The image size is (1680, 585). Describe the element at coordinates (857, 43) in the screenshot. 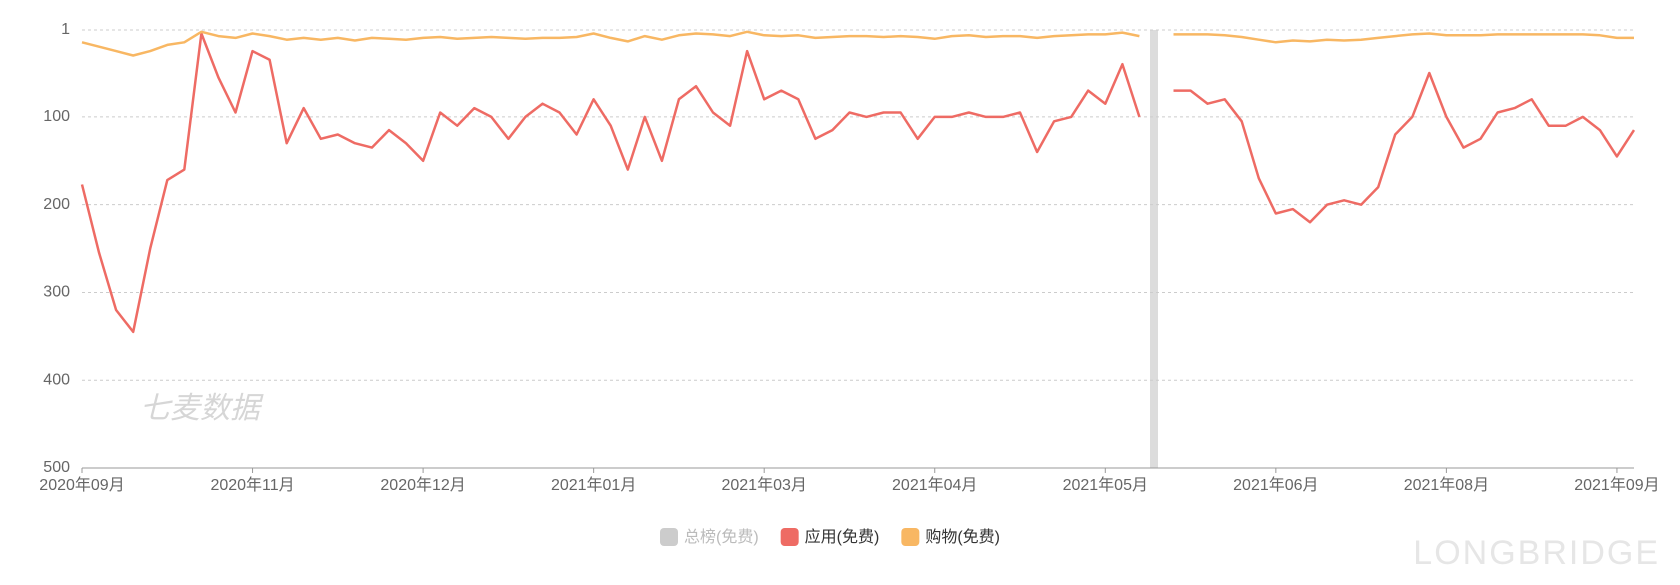

I see `line-series` at that location.